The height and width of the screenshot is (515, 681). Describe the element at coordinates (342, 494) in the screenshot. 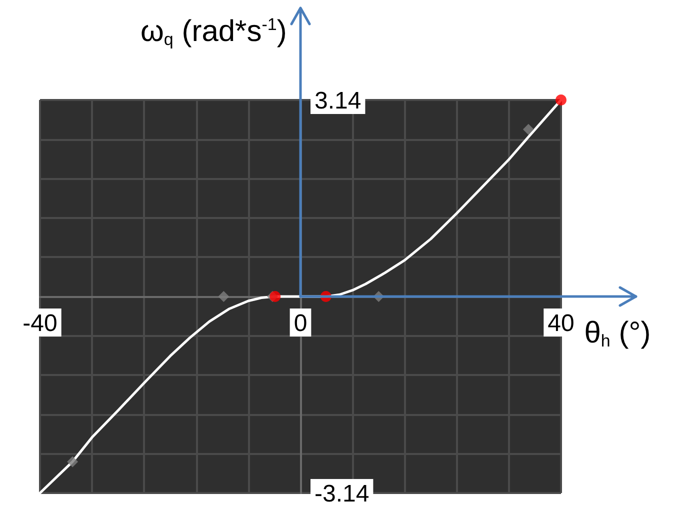

I see `y-tick-label: -3.14` at that location.